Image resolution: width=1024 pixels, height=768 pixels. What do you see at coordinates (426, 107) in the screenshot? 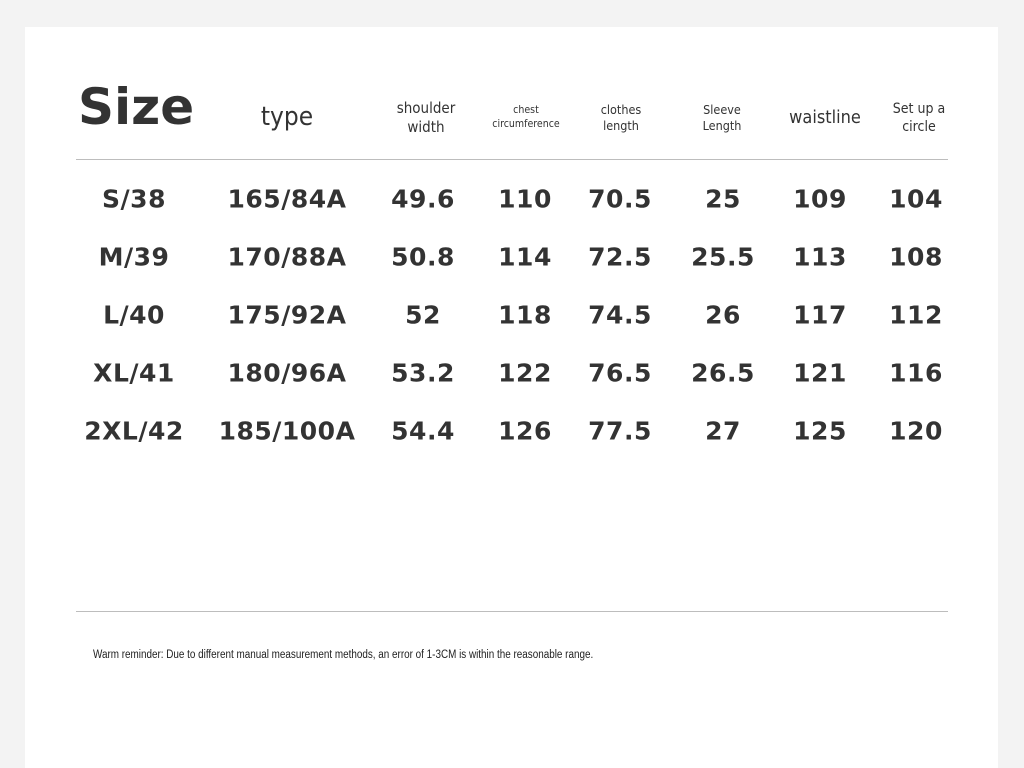
I see `header-line: shoulder` at bounding box center [426, 107].